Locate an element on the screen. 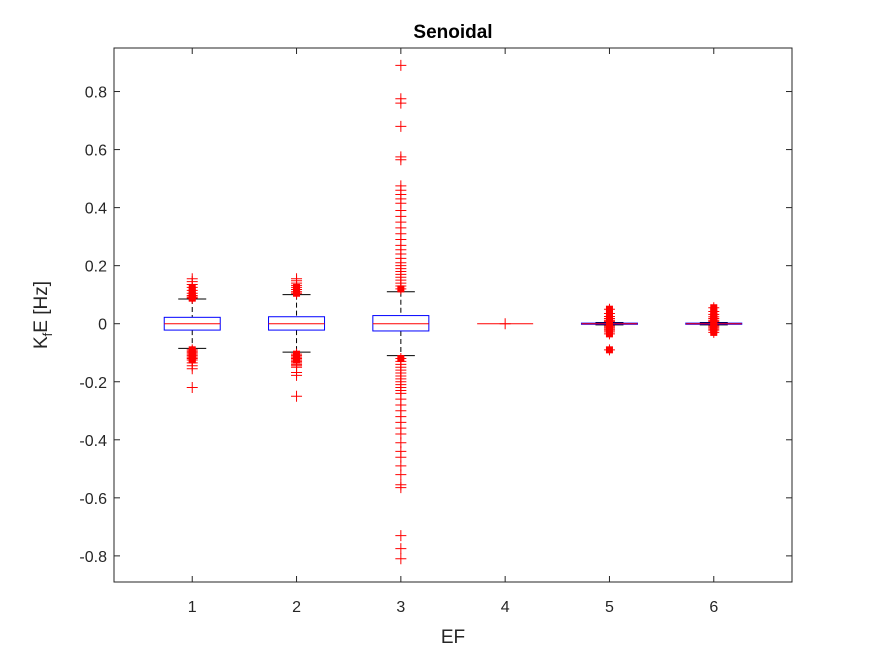 The width and height of the screenshot is (875, 656). y-tick-label: 0 is located at coordinates (102, 325).